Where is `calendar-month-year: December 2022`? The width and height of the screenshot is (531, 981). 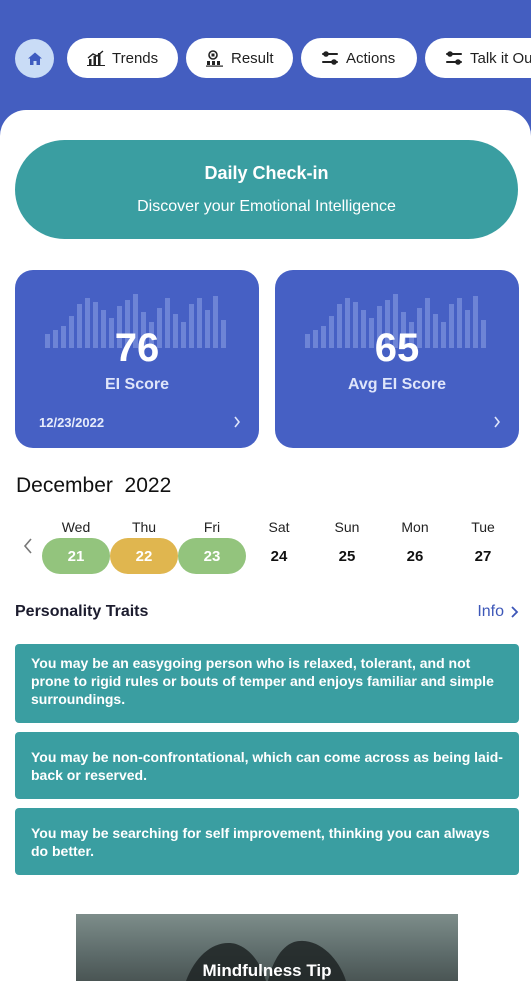 calendar-month-year: December 2022 is located at coordinates (93, 486).